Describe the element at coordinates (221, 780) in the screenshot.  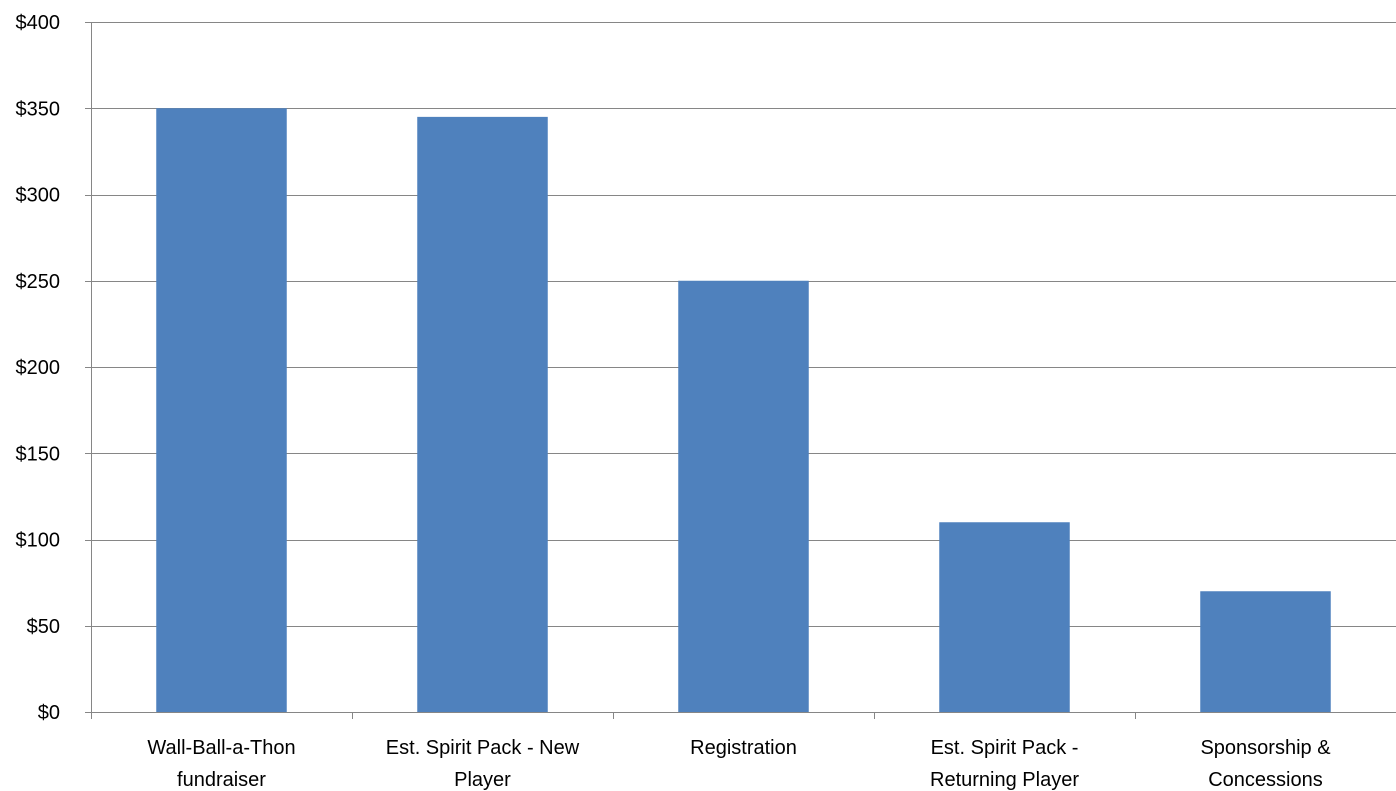
I see `x-category-label-line: fundraiser` at that location.